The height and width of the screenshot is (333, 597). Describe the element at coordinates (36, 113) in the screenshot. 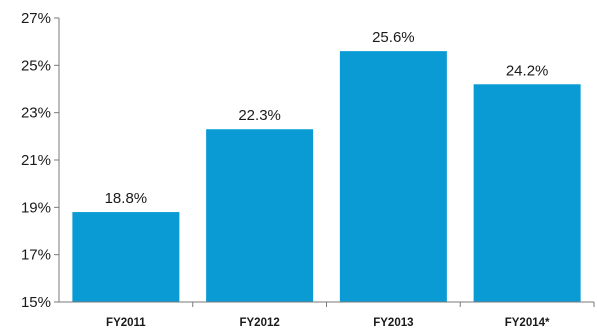

I see `y-tick-label: 23%` at that location.